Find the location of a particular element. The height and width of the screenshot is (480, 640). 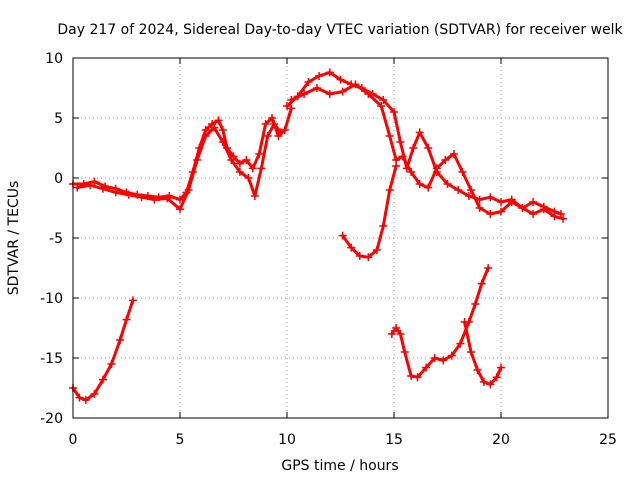

y-tick-label: 5 is located at coordinates (58, 119).